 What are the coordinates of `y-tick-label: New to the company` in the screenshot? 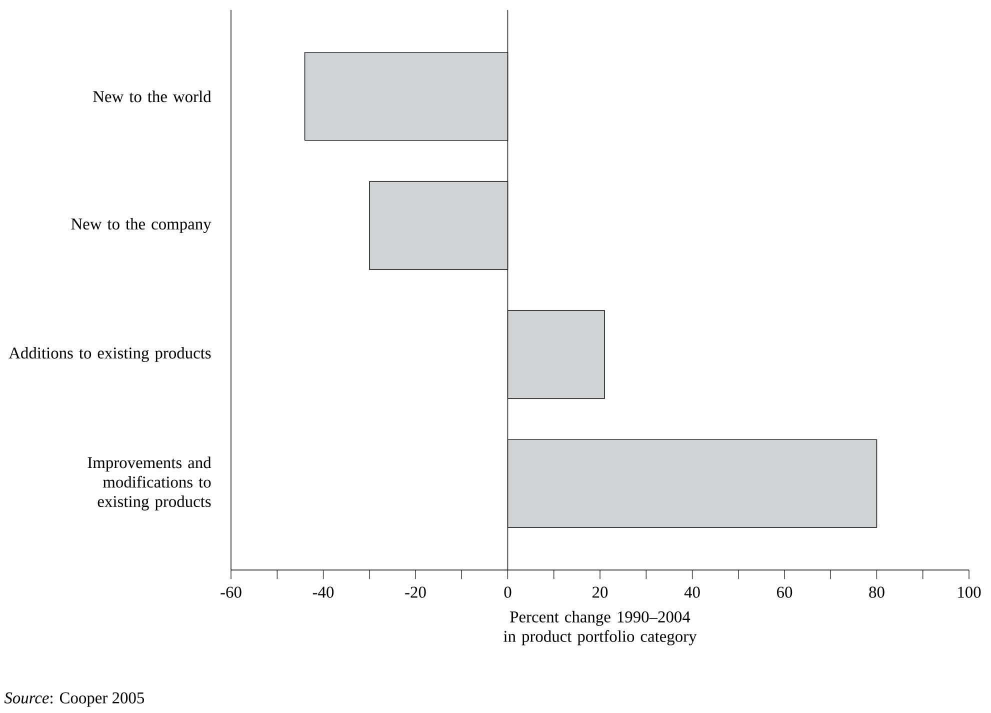 It's located at (141, 225).